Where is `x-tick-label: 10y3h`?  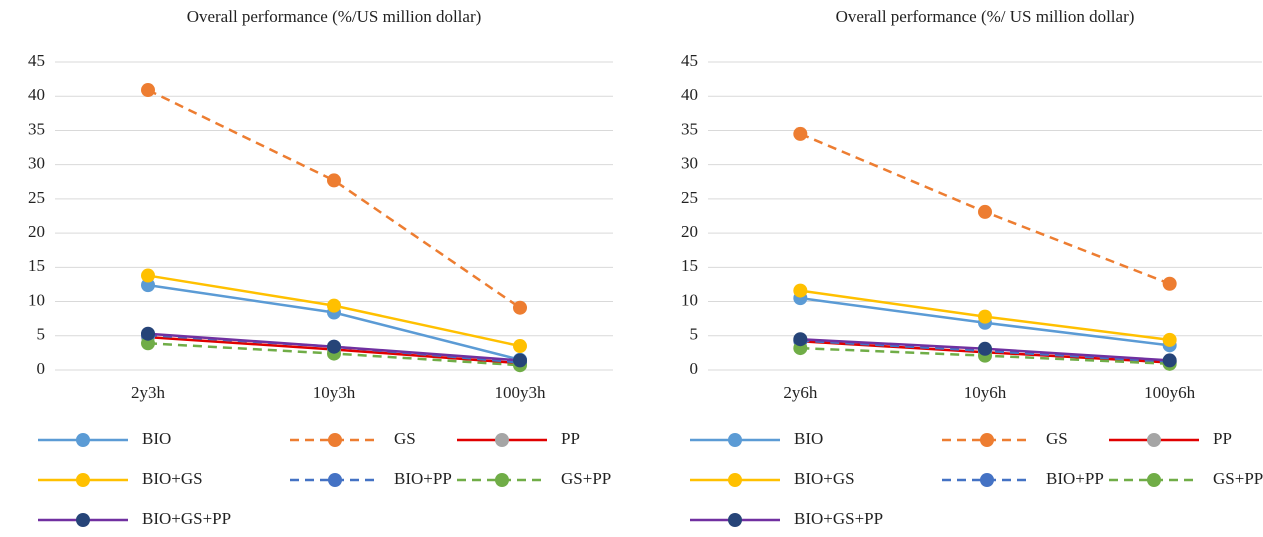
x-tick-label: 10y3h is located at coordinates (334, 392).